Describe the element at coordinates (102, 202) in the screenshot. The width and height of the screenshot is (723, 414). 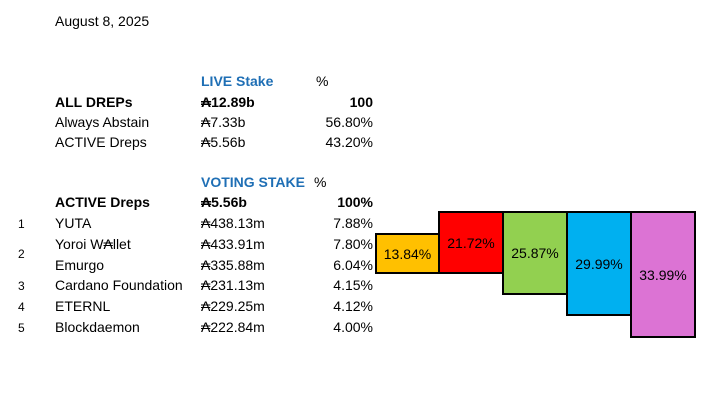
I see `voting-total-label: ACTIVE Dreps` at that location.